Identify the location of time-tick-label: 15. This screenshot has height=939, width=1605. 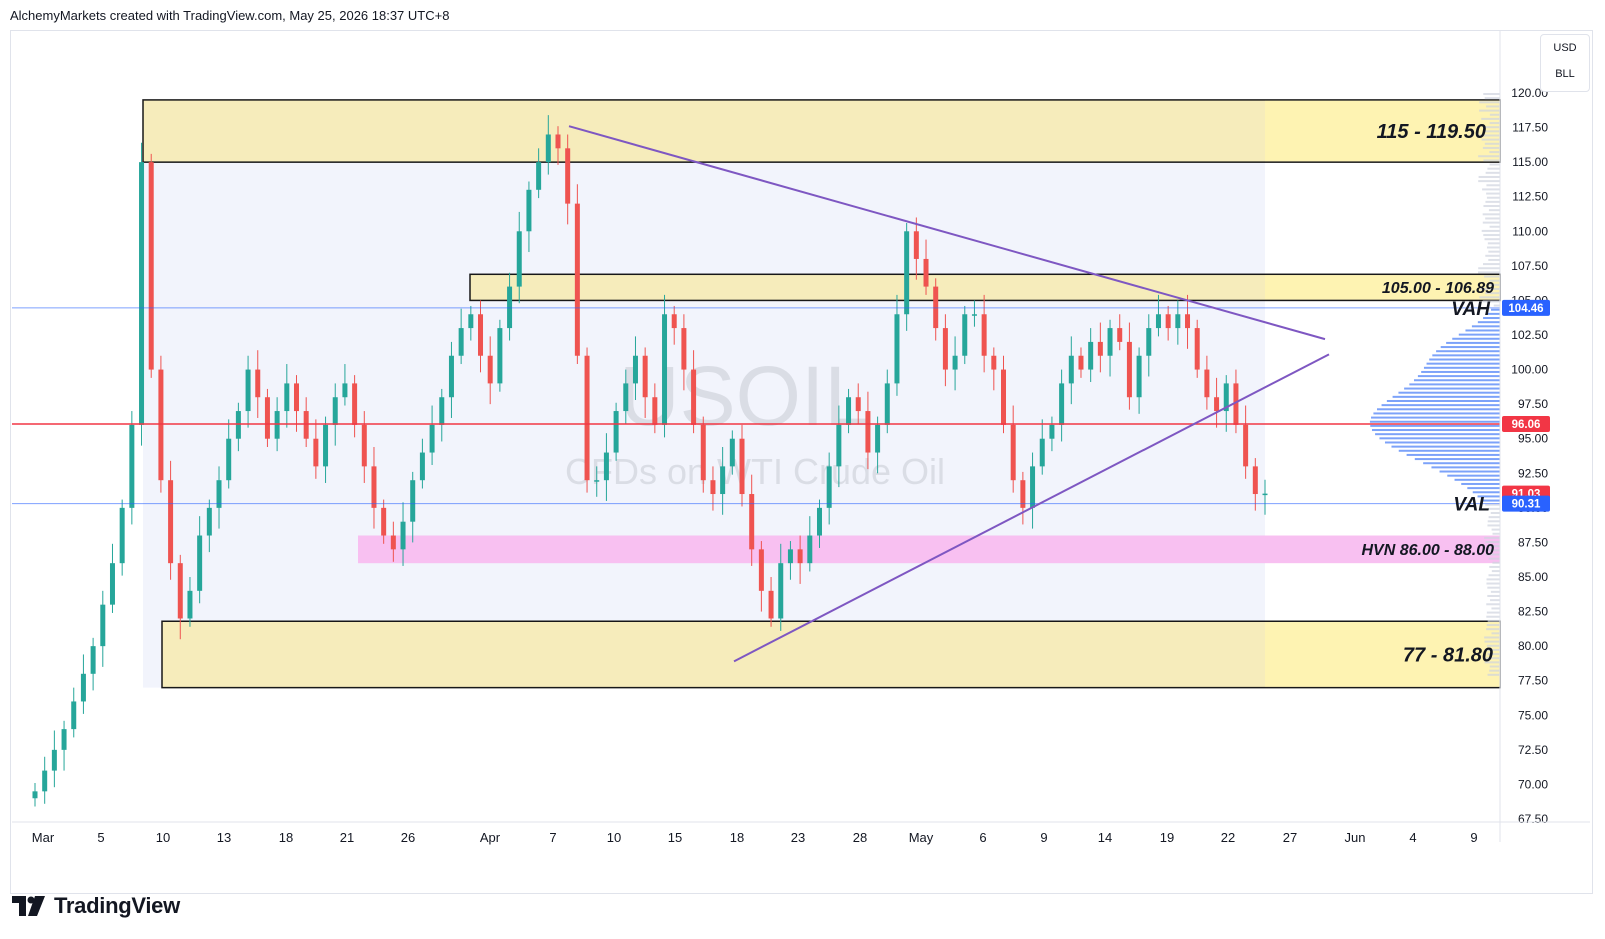
(675, 837).